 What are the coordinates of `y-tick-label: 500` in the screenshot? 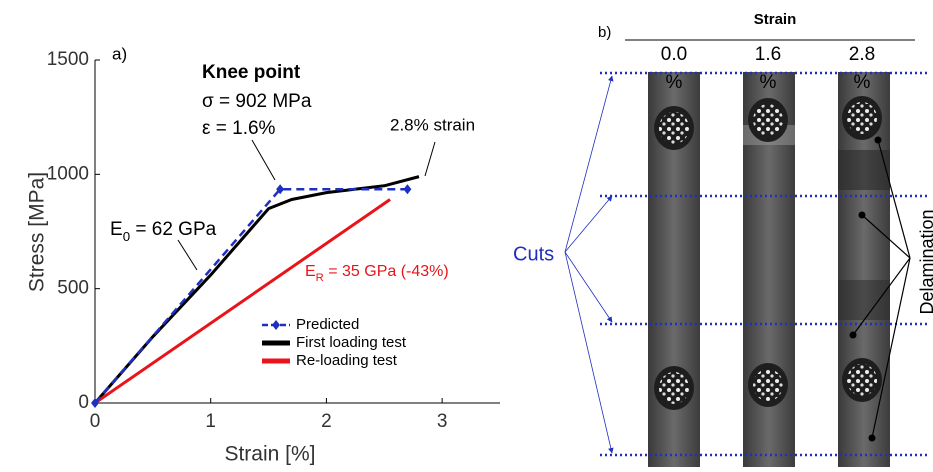 It's located at (73, 288).